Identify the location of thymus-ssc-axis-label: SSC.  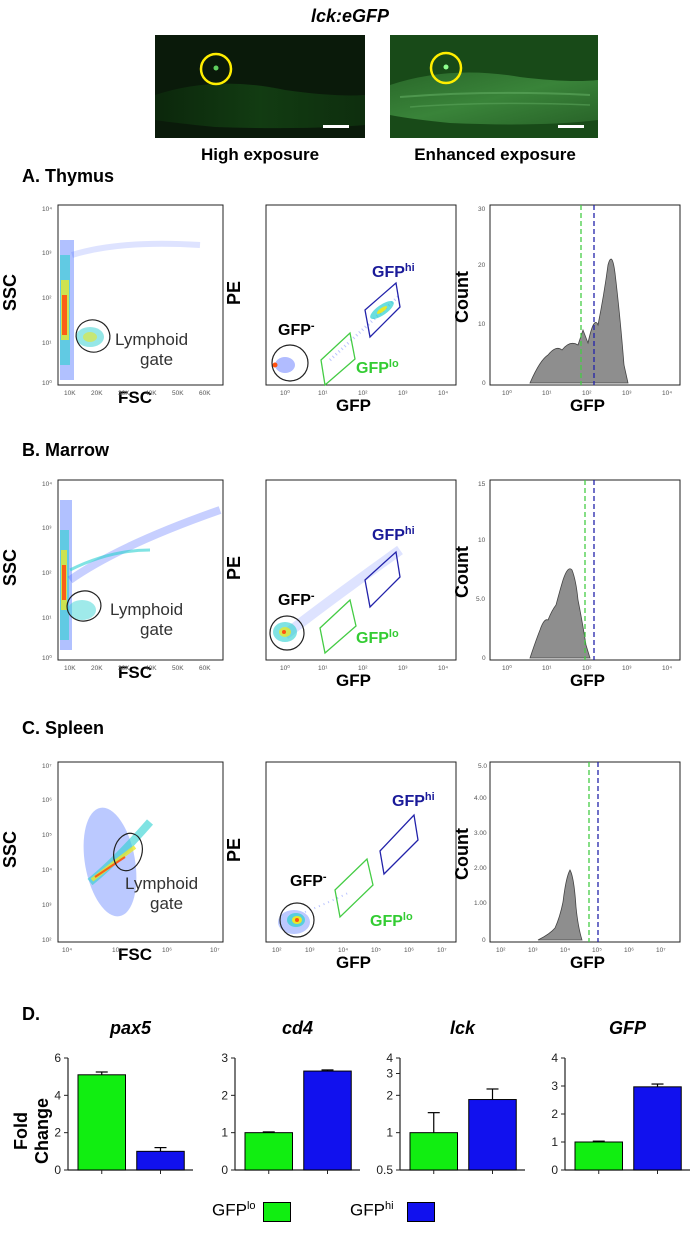
(10, 292).